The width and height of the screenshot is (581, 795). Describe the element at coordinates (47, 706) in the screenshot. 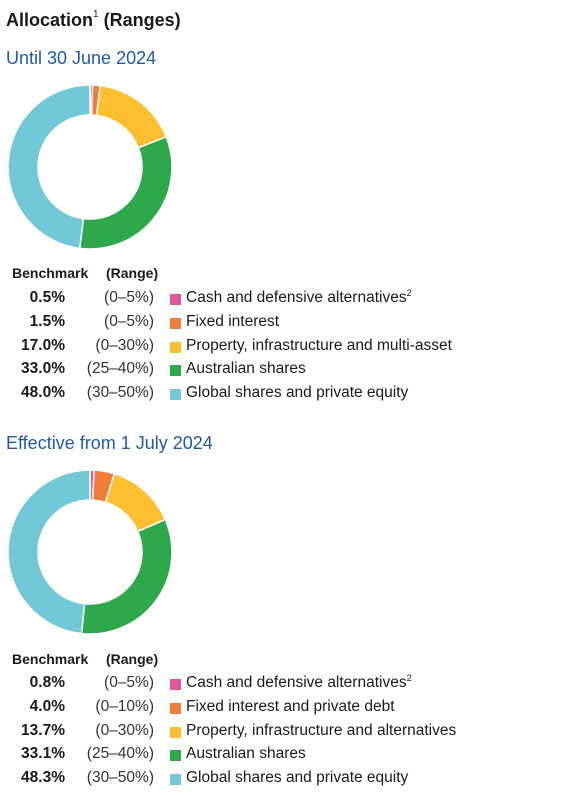

I see `chart-2-benchmark-value: 4.0%` at that location.